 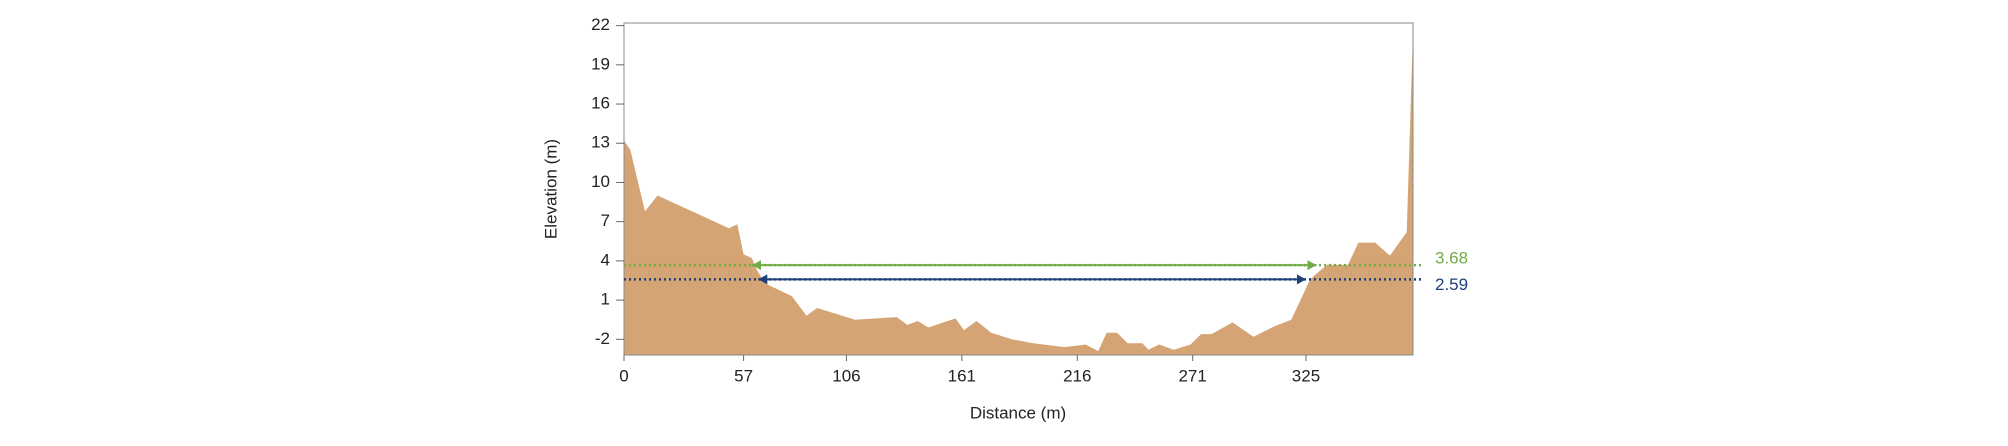 What do you see at coordinates (605, 220) in the screenshot?
I see `y-tick-label: 7` at bounding box center [605, 220].